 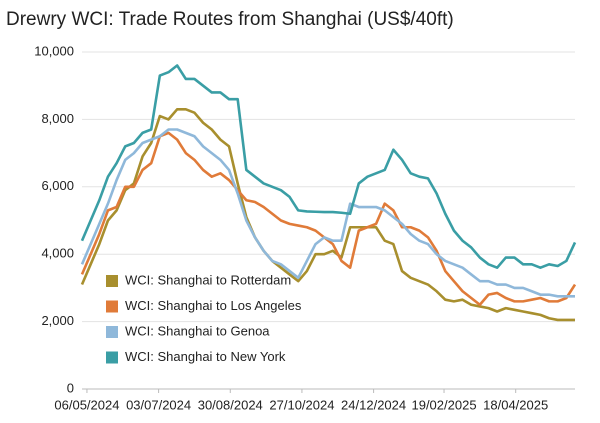 What do you see at coordinates (197, 330) in the screenshot?
I see `legend-label: WCI: Shanghai to Genoa` at bounding box center [197, 330].